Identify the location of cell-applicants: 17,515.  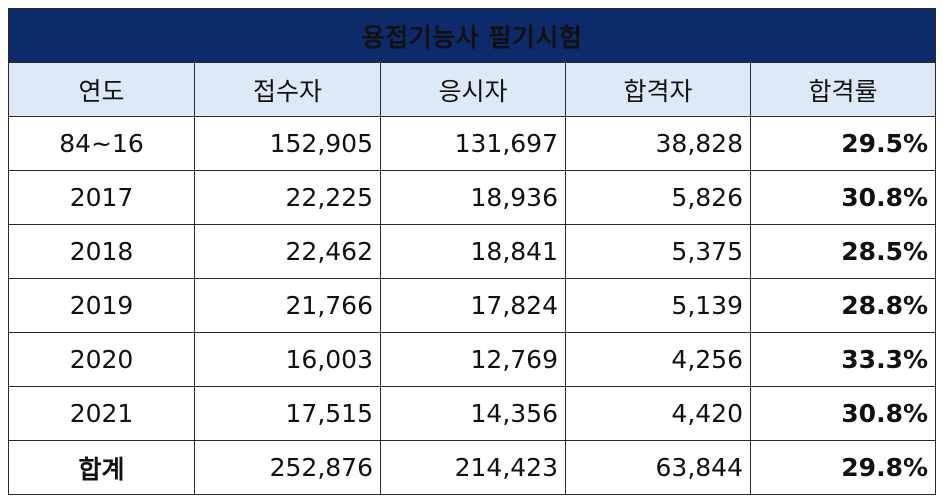
(287, 413).